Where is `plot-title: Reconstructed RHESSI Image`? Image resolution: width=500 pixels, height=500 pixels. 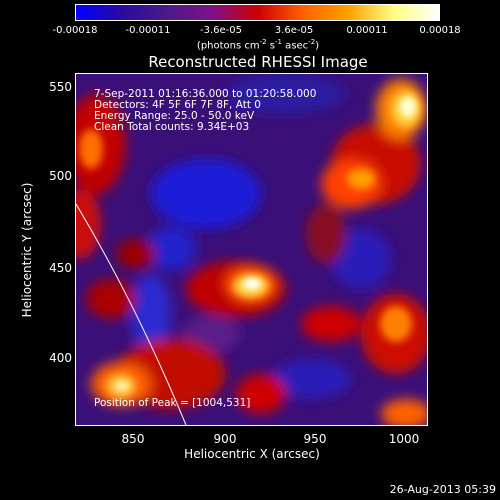 plot-title: Reconstructed RHESSI Image is located at coordinates (258, 62).